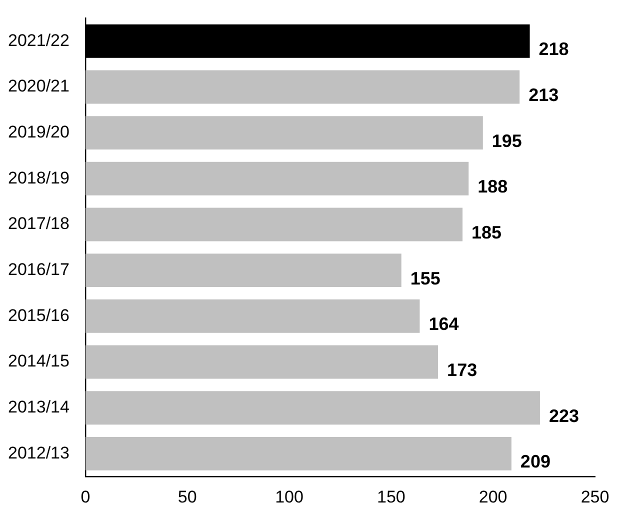 Image resolution: width=627 pixels, height=516 pixels. What do you see at coordinates (39, 224) in the screenshot?
I see `y-tick-label: 2017/18` at bounding box center [39, 224].